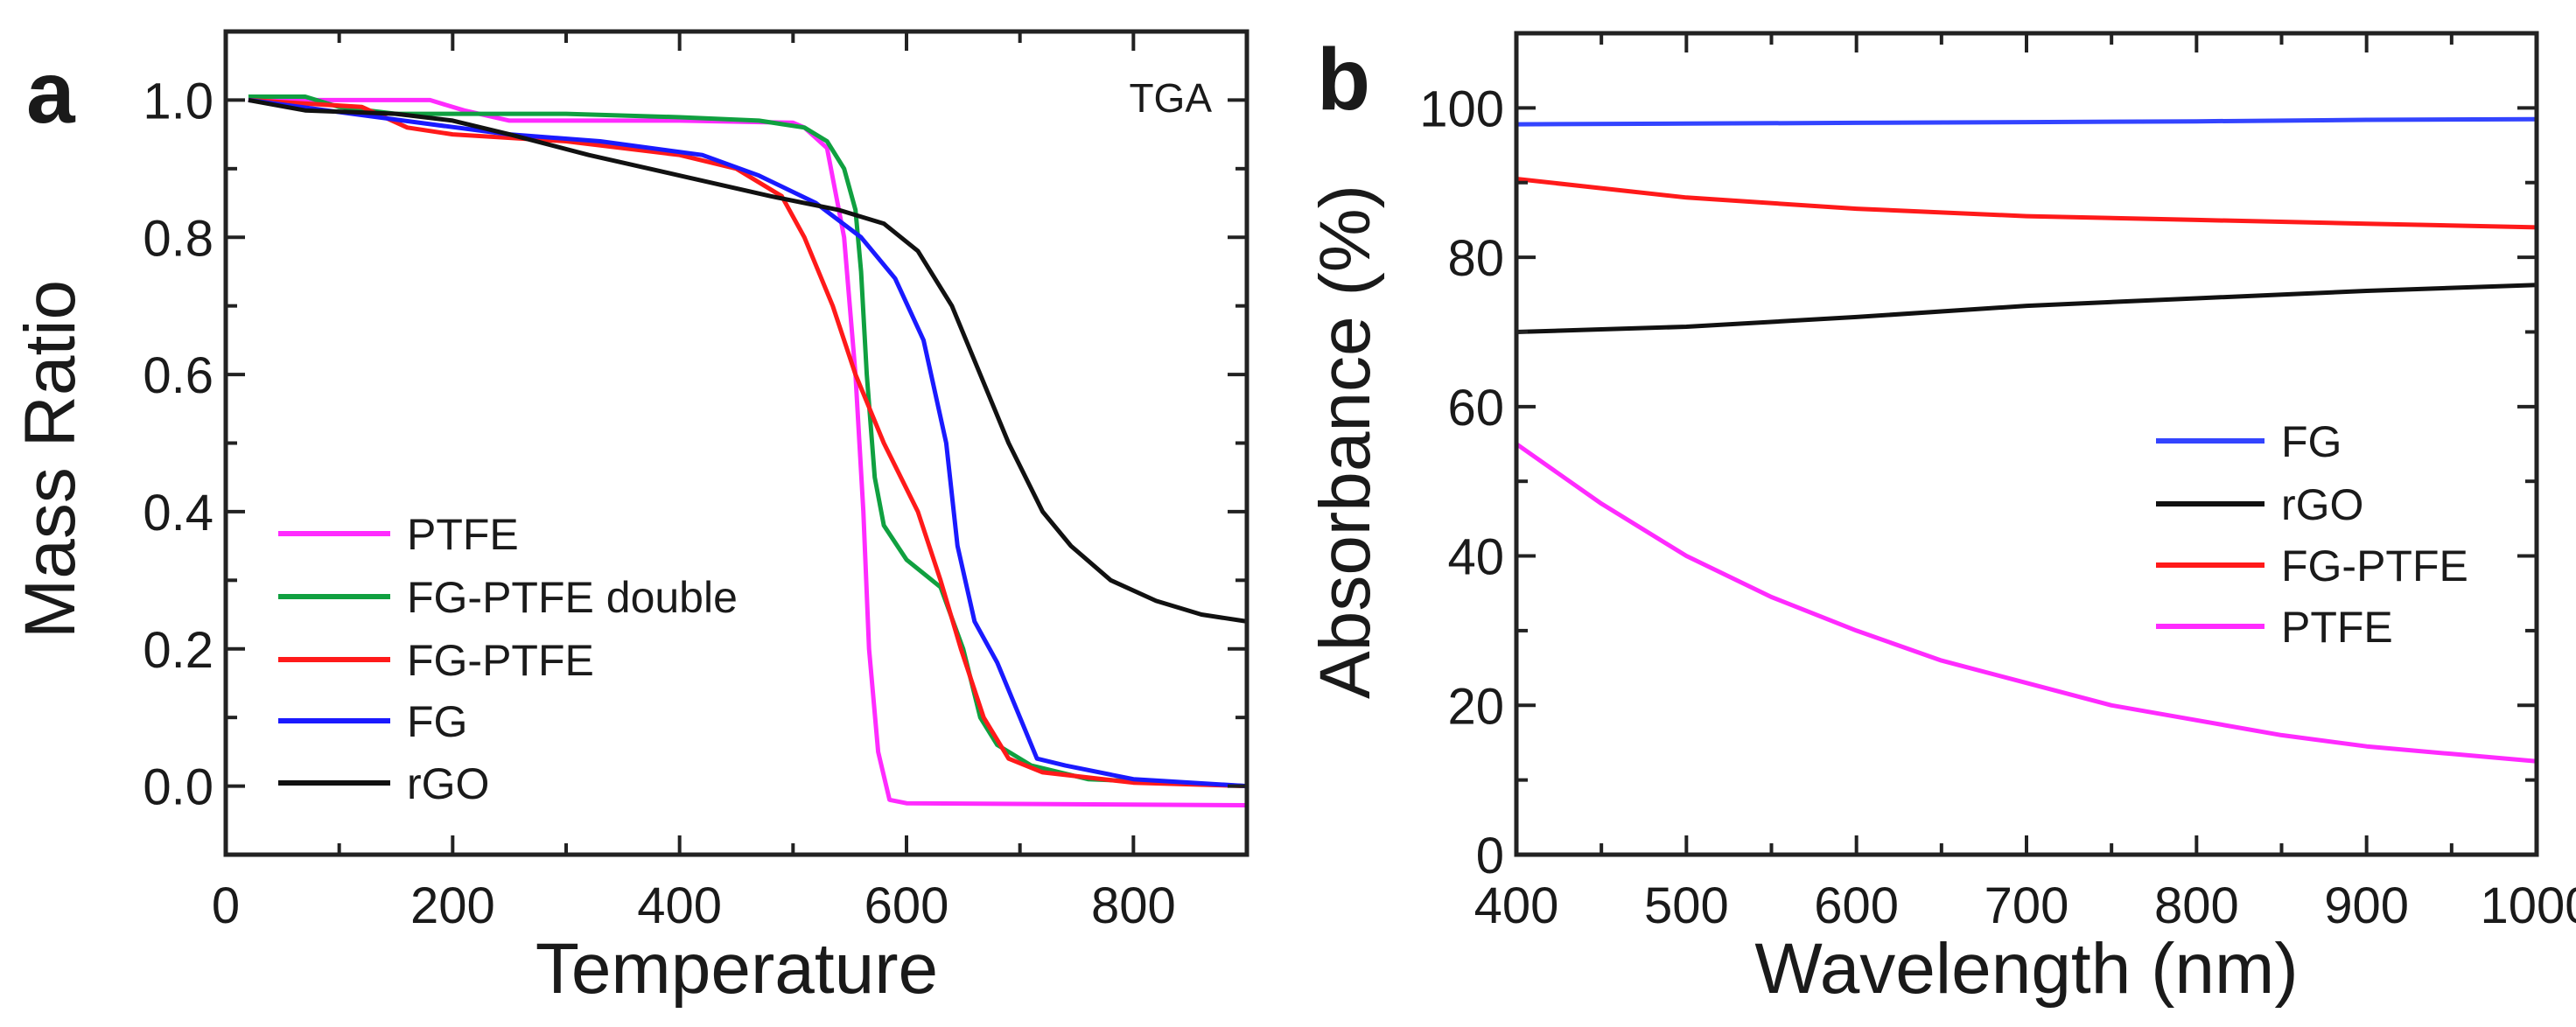 Image resolution: width=2576 pixels, height=1027 pixels. What do you see at coordinates (51, 93) in the screenshot?
I see `panel-label-a: a` at bounding box center [51, 93].